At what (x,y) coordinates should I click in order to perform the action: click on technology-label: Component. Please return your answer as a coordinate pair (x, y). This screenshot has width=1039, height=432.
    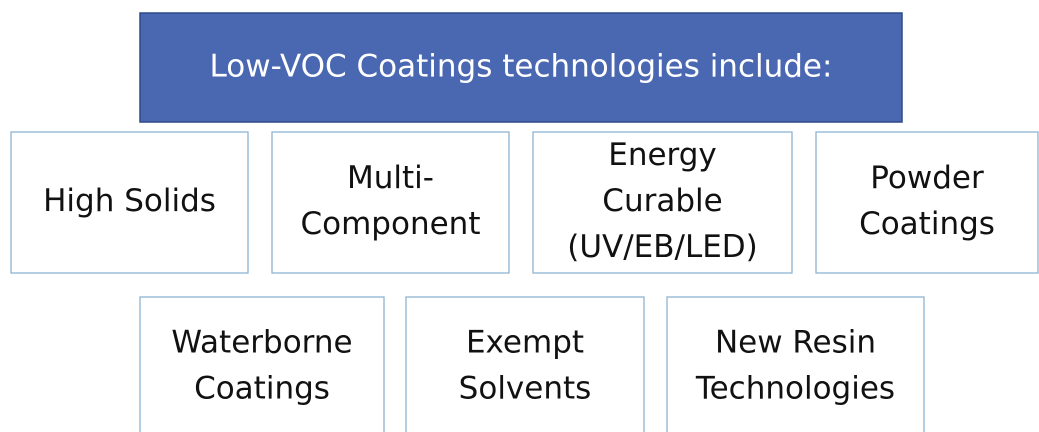
    Looking at the image, I should click on (391, 224).